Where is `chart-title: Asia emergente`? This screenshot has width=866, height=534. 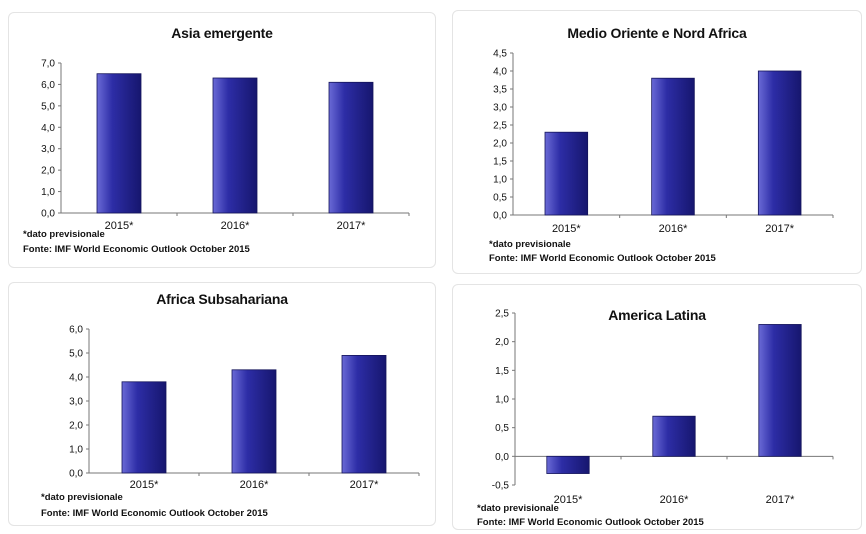 chart-title: Asia emergente is located at coordinates (222, 33).